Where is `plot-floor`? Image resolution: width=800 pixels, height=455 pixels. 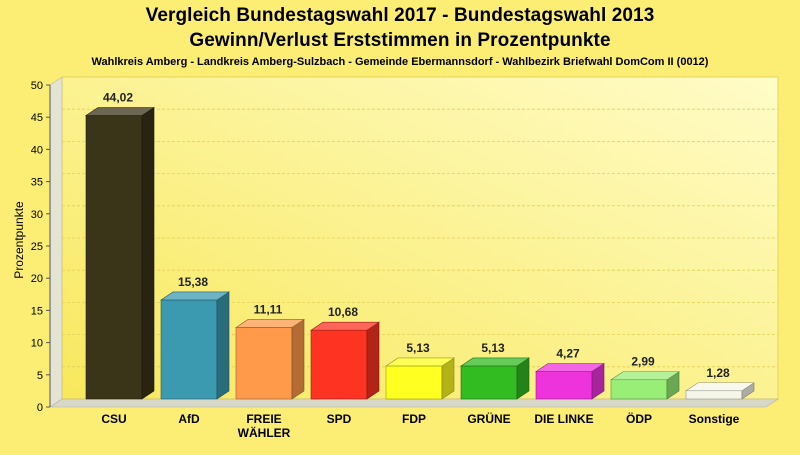
plot-floor is located at coordinates (414, 403).